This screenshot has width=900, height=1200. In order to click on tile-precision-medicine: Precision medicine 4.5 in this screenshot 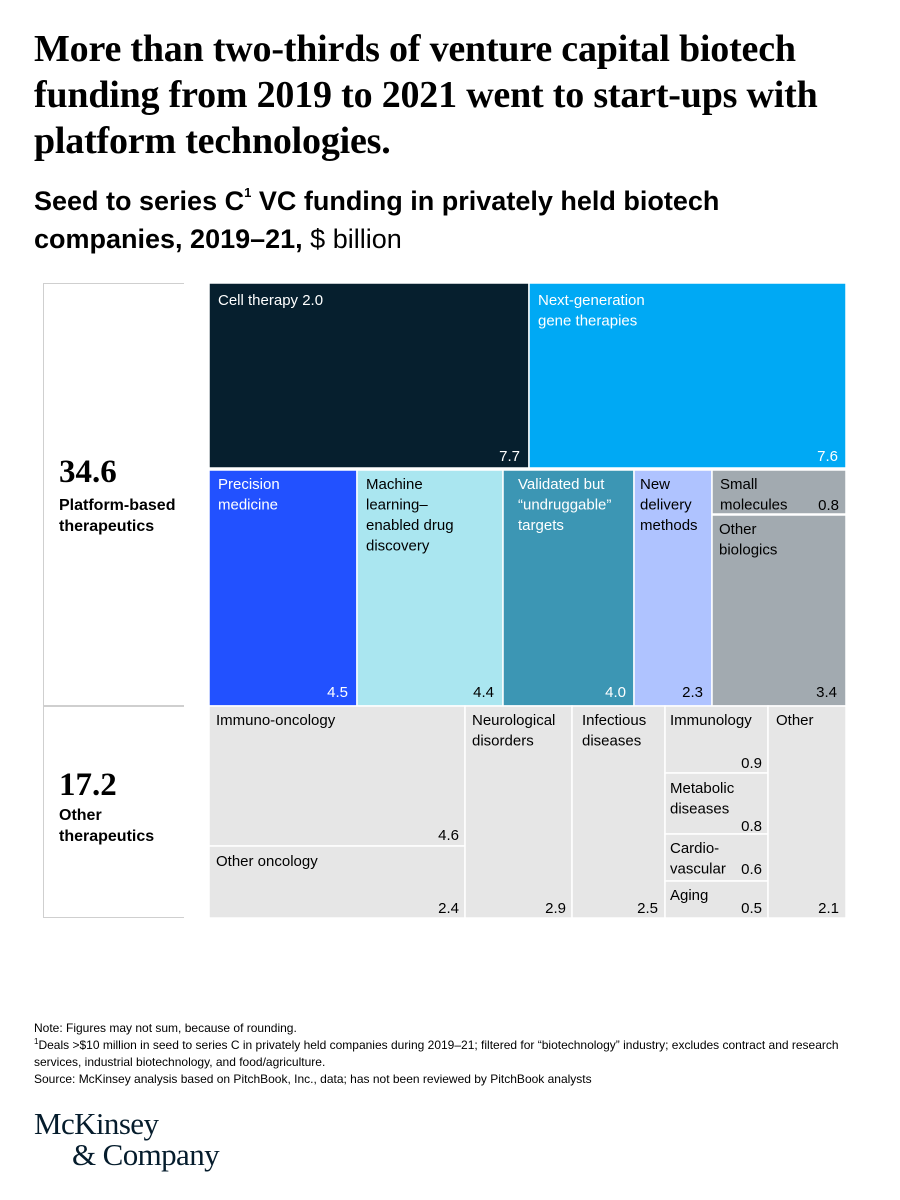, I will do `click(283, 588)`.